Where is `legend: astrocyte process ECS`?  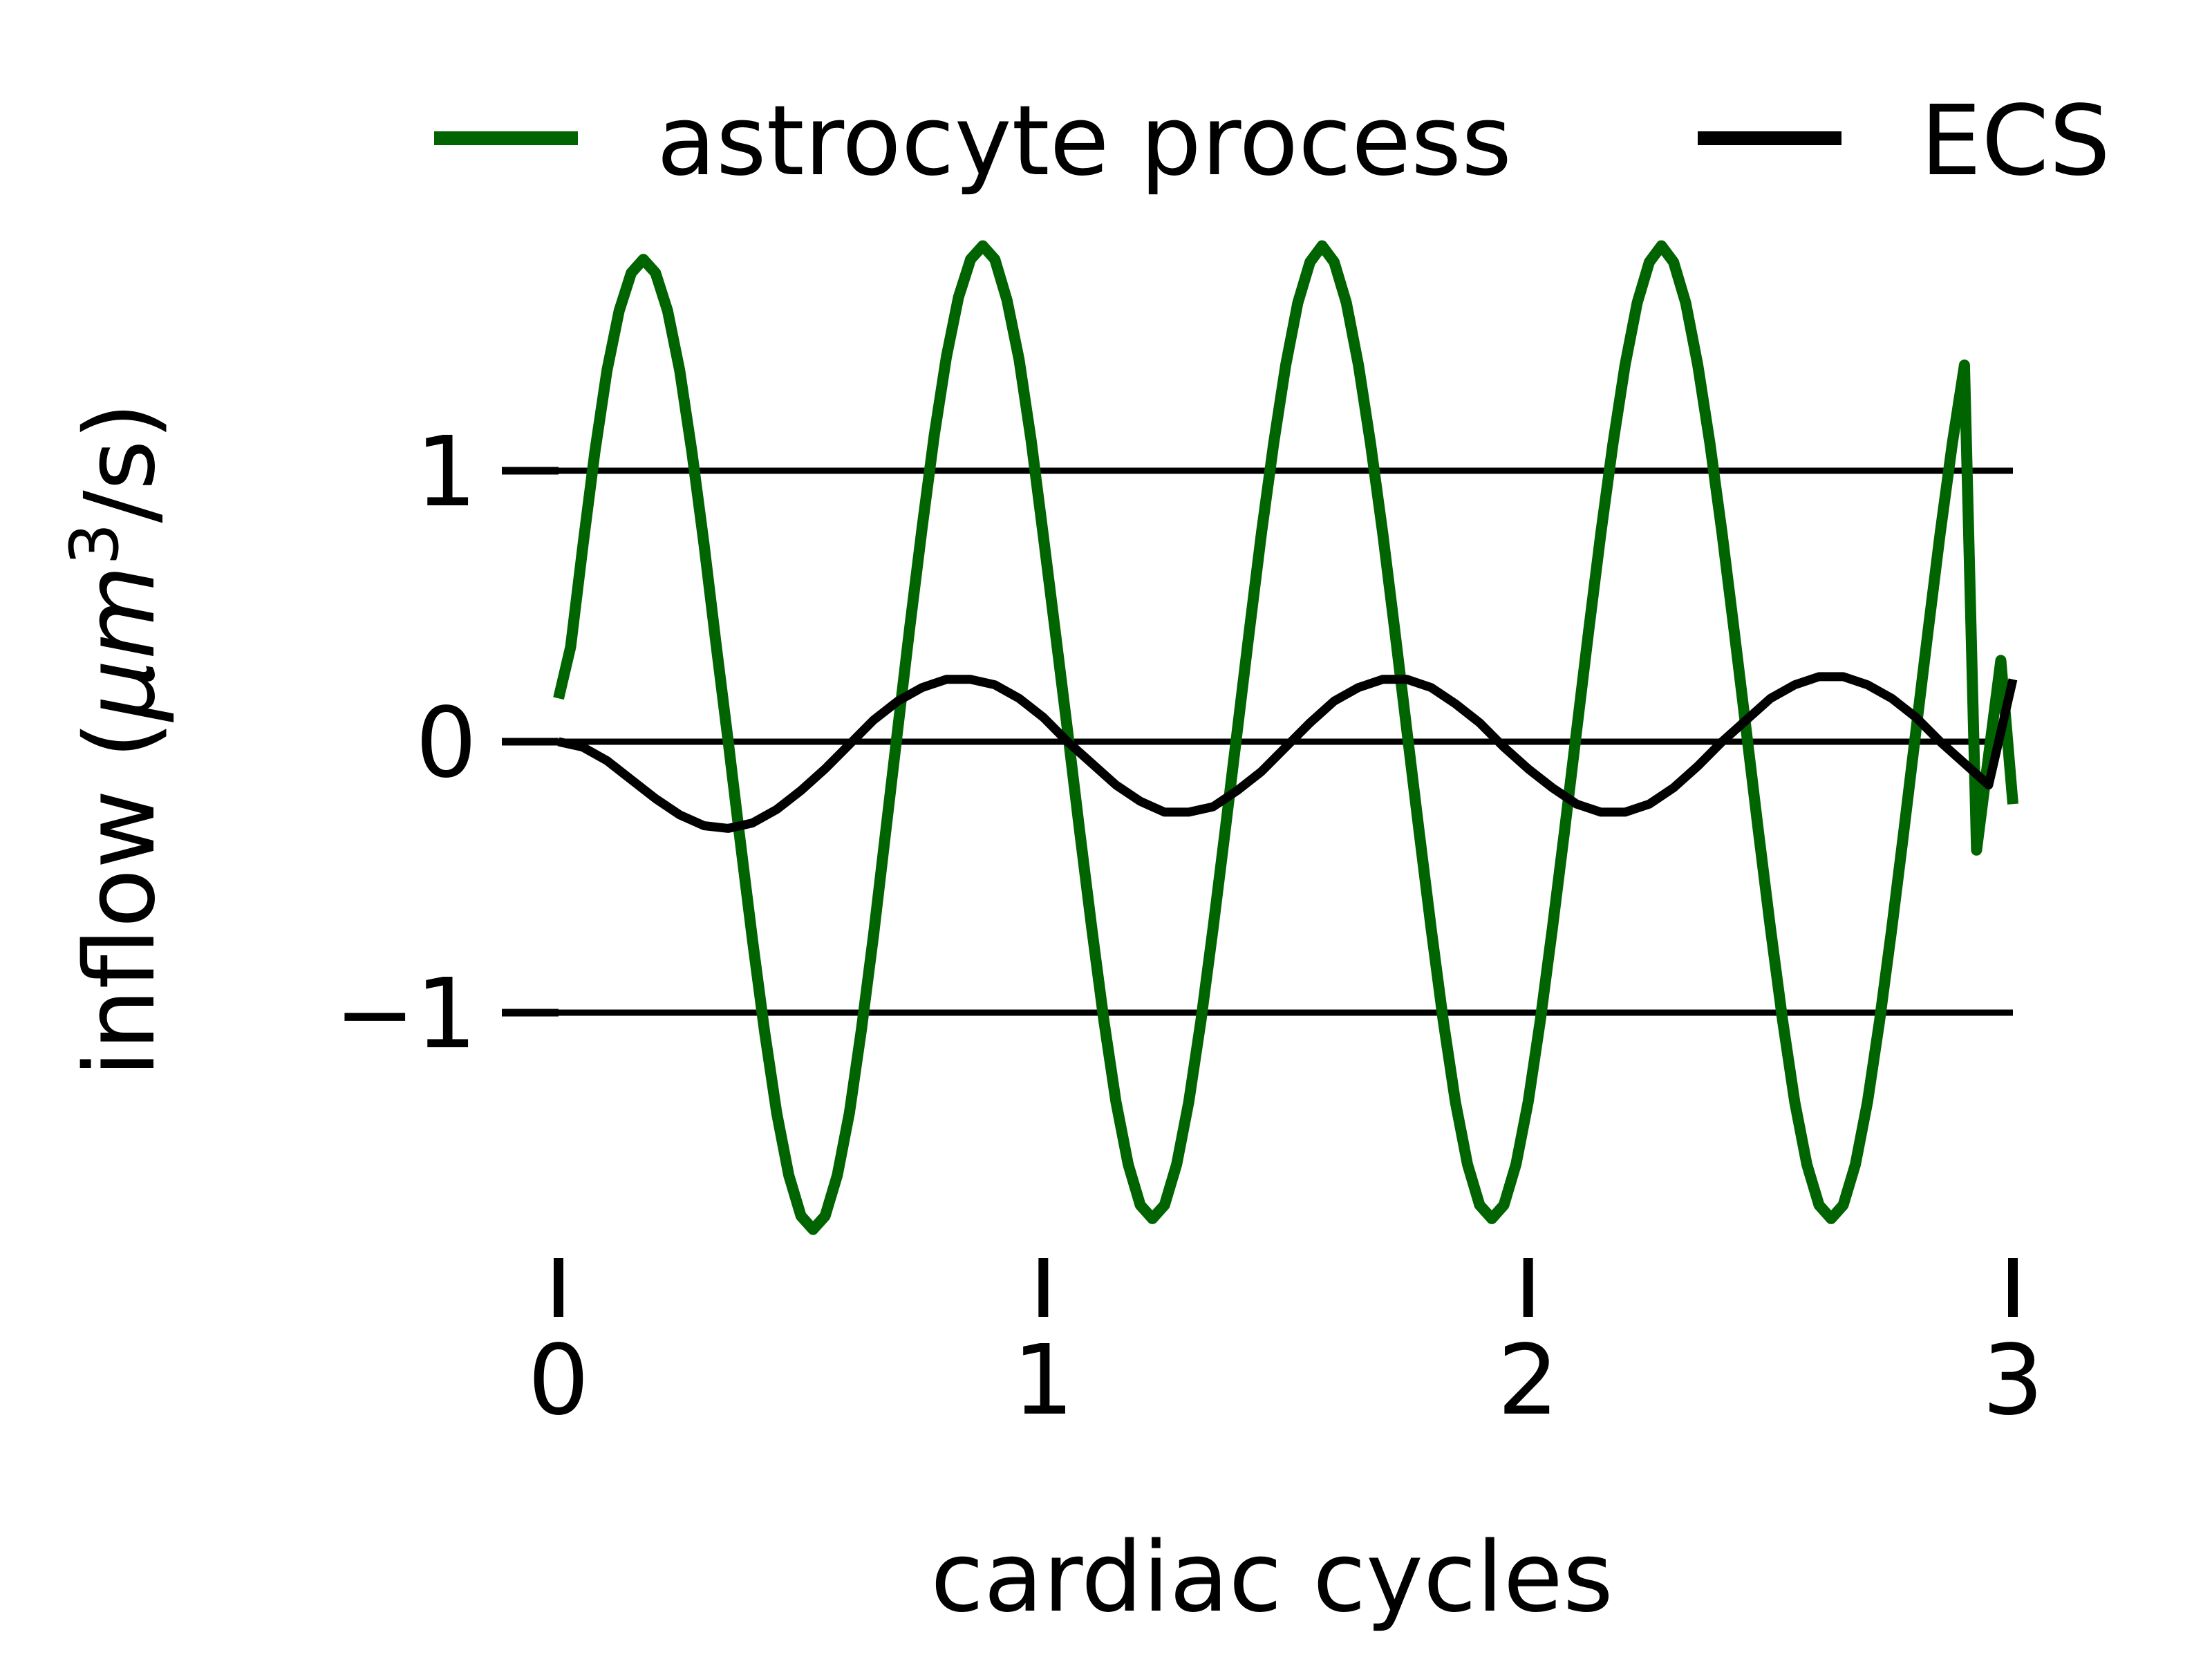
legend: astrocyte process ECS is located at coordinates (1272, 141).